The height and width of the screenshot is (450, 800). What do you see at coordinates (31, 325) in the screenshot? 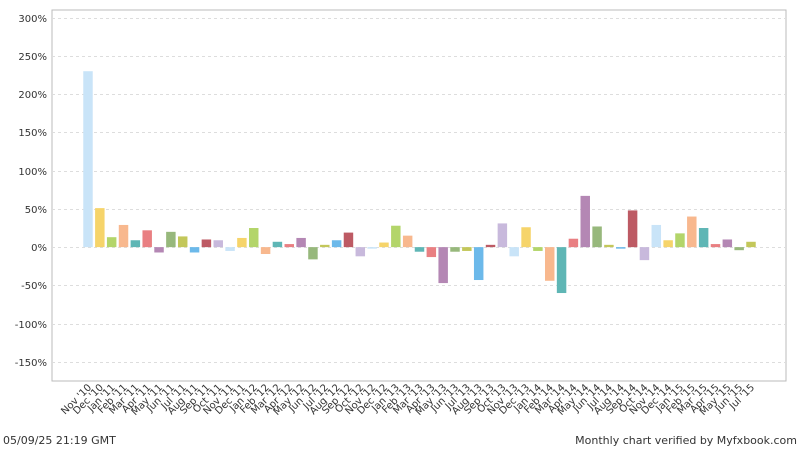
I see `y-tick-label: -100%` at bounding box center [31, 325].